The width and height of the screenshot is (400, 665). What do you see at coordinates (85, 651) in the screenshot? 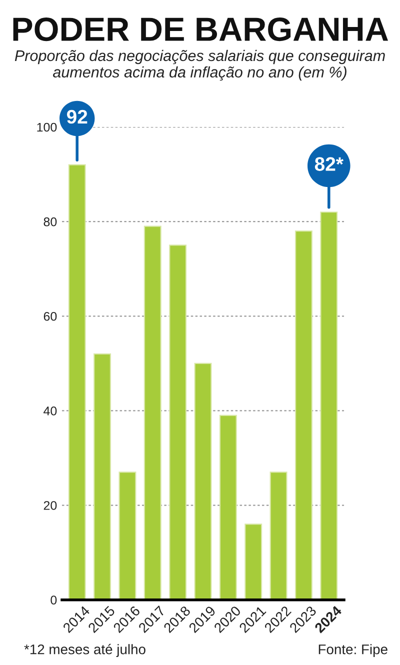
I see `text: *12 meses até julho` at bounding box center [85, 651].